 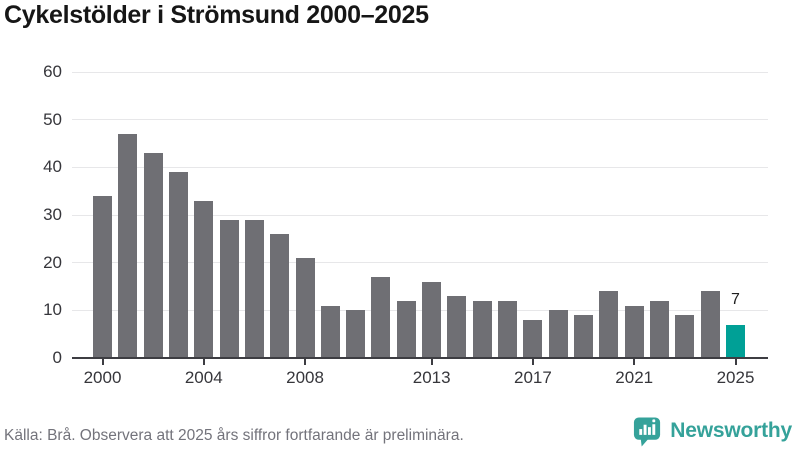 I want to click on x-axis-line, so click(x=420, y=358).